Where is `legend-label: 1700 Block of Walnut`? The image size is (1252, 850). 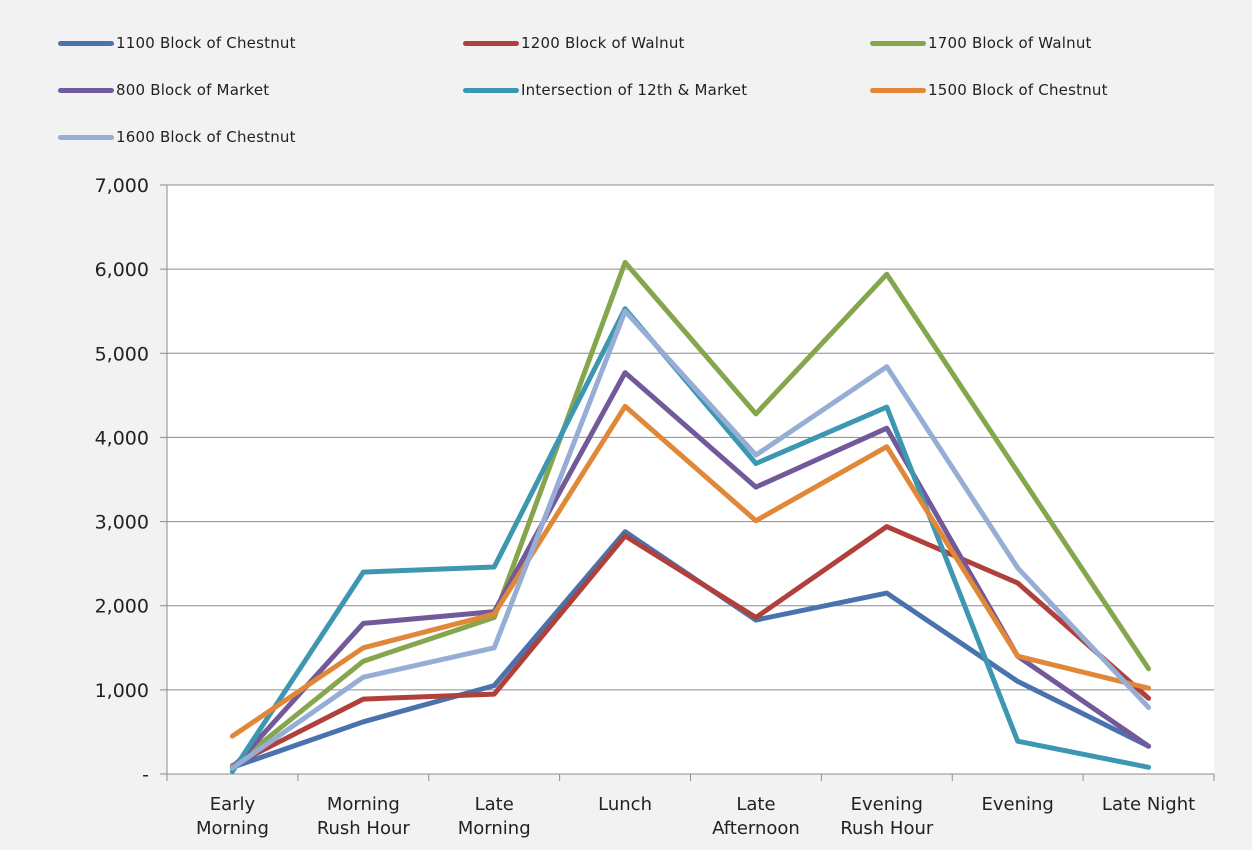 legend-label: 1700 Block of Walnut is located at coordinates (1010, 43).